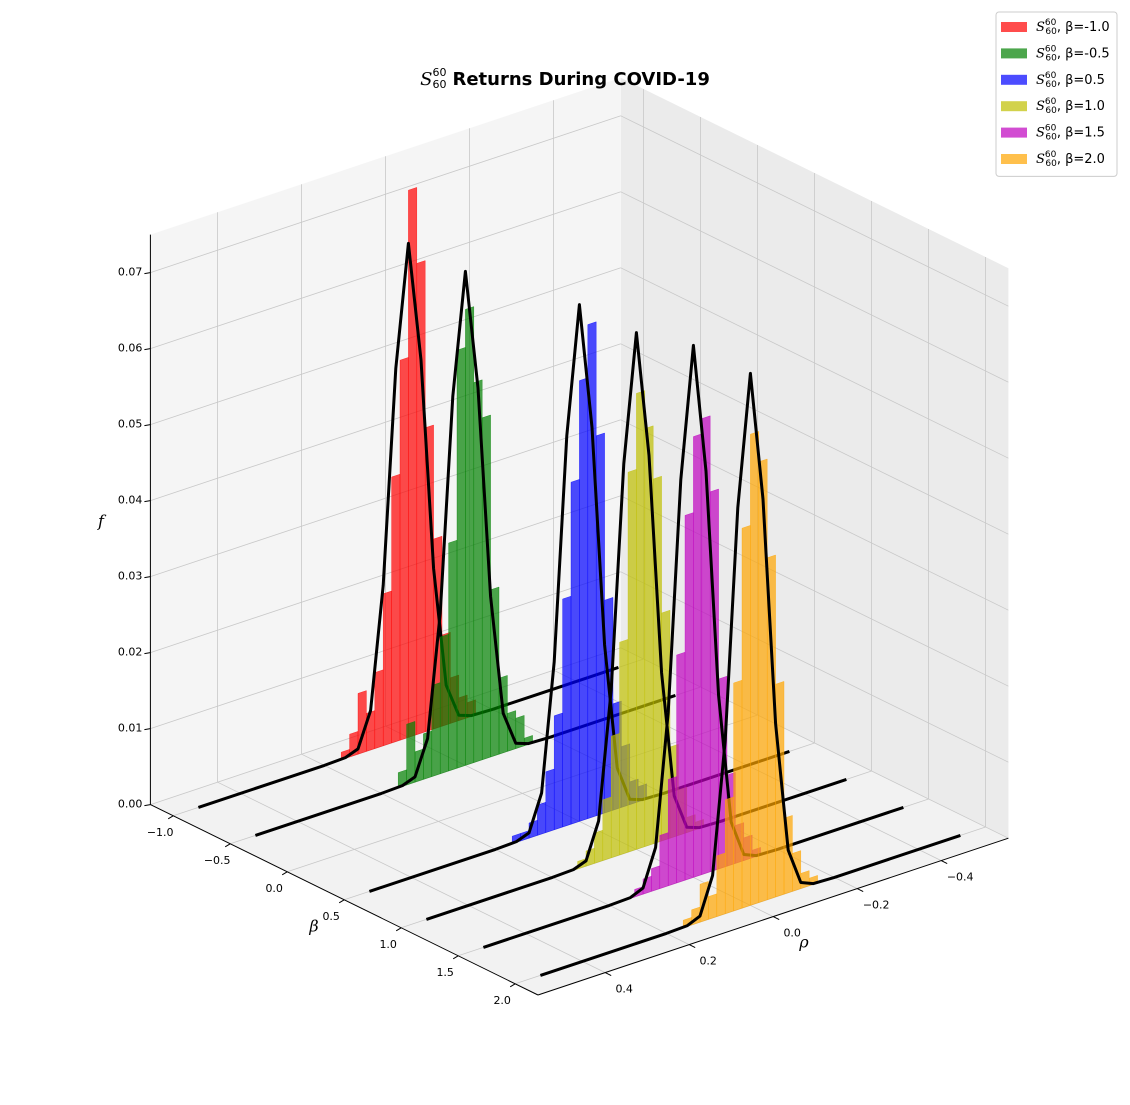 The width and height of the screenshot is (1130, 1105). What do you see at coordinates (102, 521) in the screenshot?
I see `z-axis-label: f` at bounding box center [102, 521].